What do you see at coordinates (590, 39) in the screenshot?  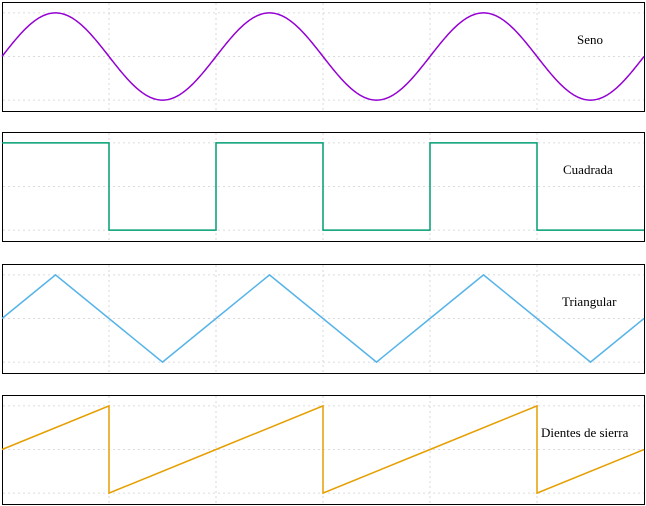 I see `series-label: Seno` at bounding box center [590, 39].